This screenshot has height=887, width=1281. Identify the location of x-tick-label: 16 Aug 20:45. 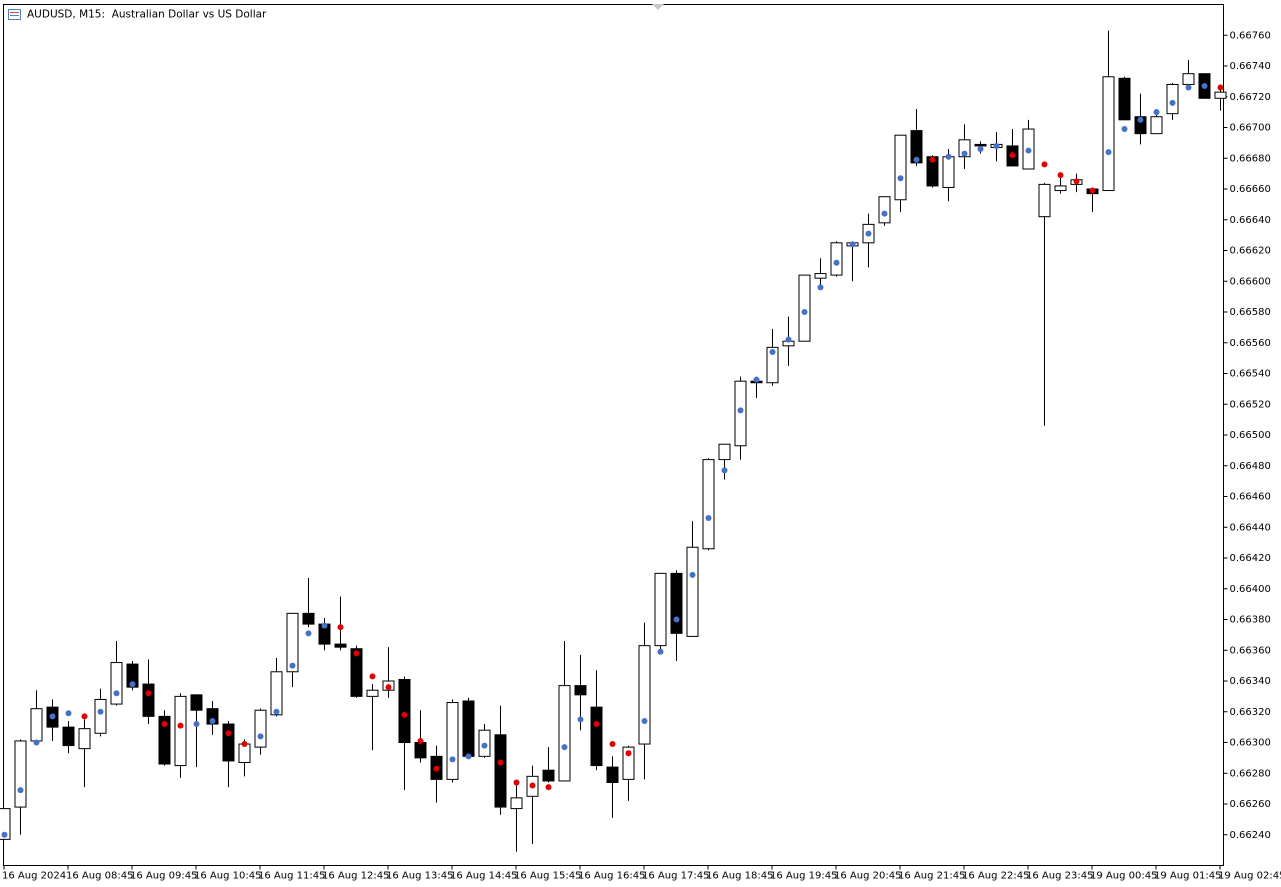
(867, 876).